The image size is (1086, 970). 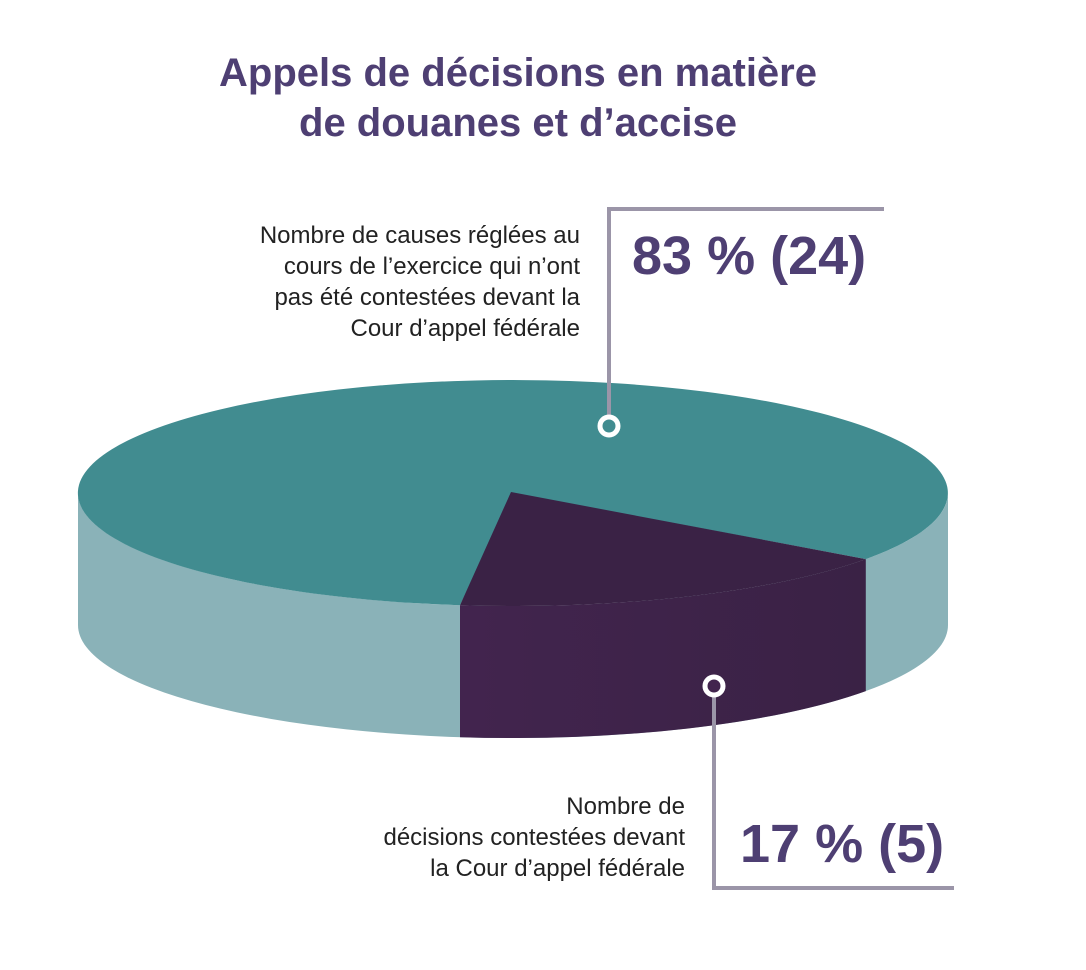 What do you see at coordinates (625, 806) in the screenshot?
I see `callout-b-line-1: Nombre de` at bounding box center [625, 806].